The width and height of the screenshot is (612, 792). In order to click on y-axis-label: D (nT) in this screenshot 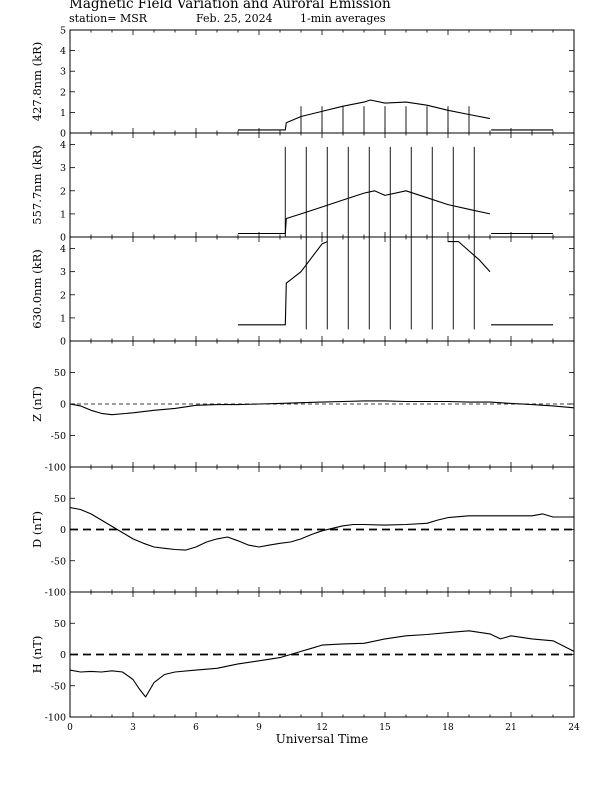, I will do `click(37, 529)`.